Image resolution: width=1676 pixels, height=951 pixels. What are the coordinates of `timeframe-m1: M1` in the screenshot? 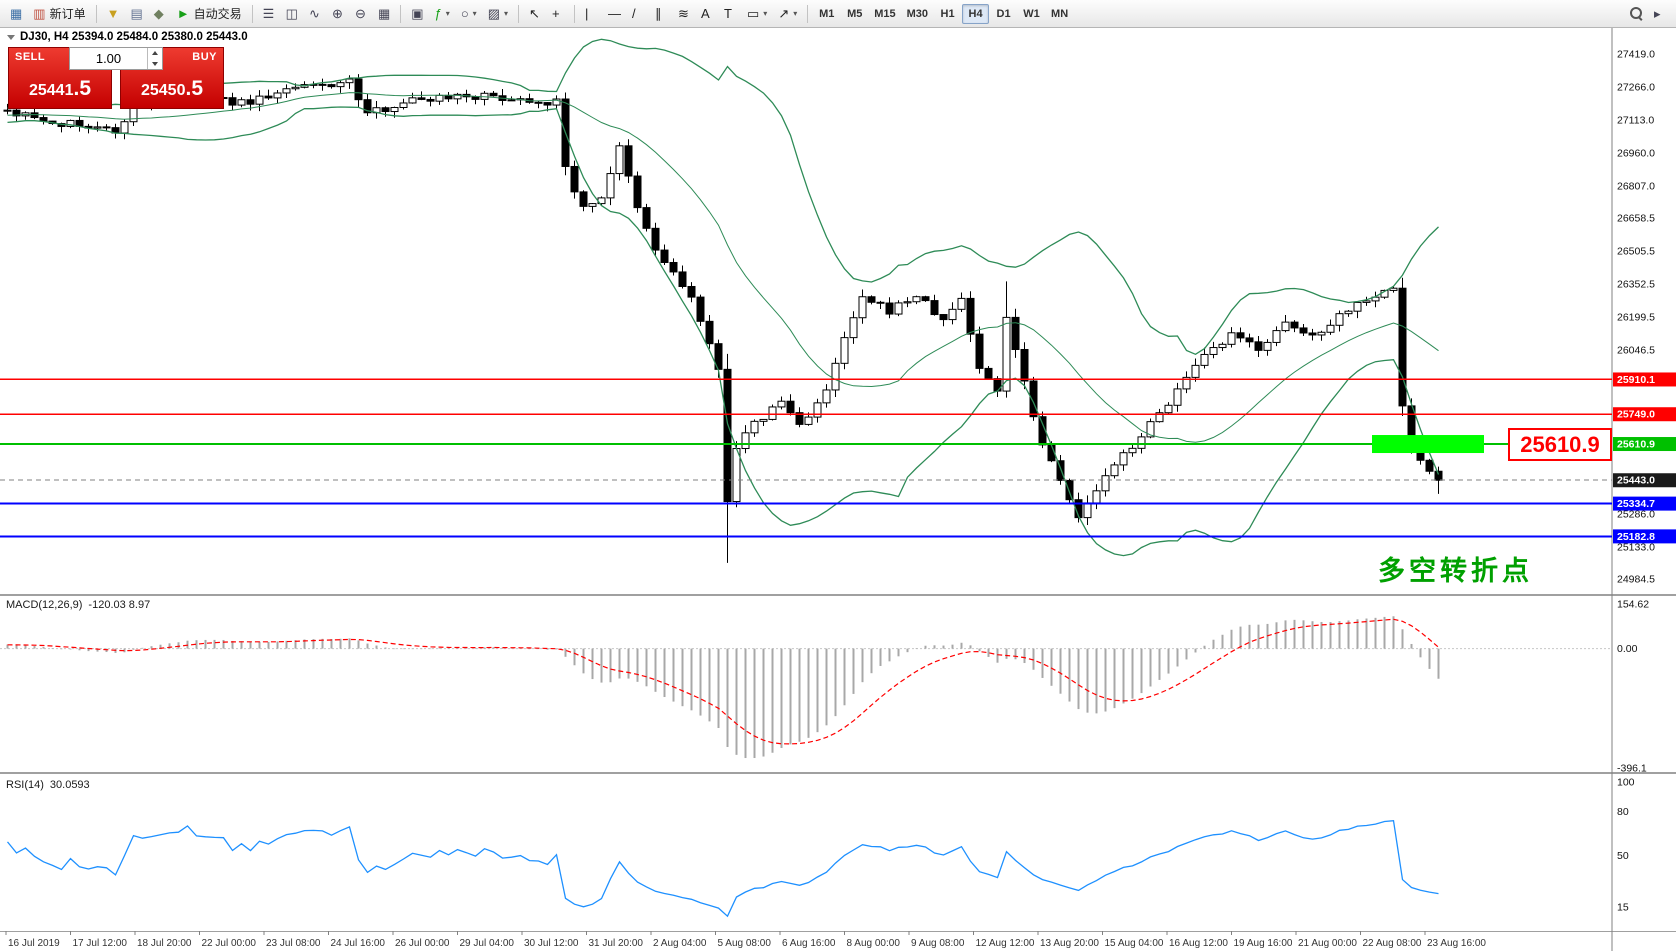 It's located at (827, 13).